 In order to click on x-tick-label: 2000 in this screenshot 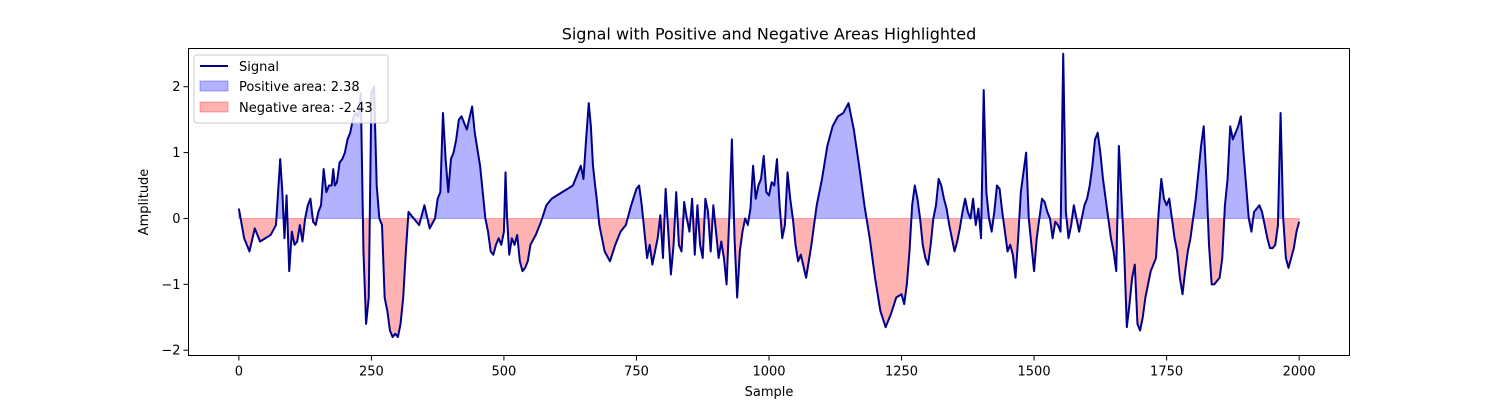, I will do `click(1299, 372)`.